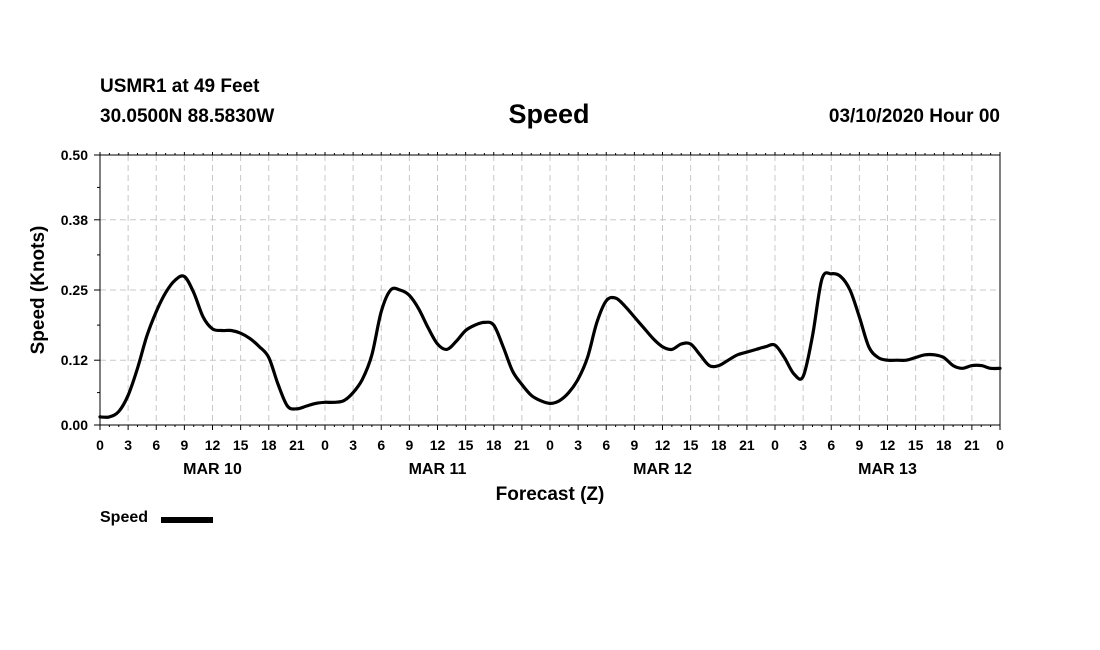 The height and width of the screenshot is (650, 1100). Describe the element at coordinates (74, 220) in the screenshot. I see `y-tick-label: 0.38` at that location.